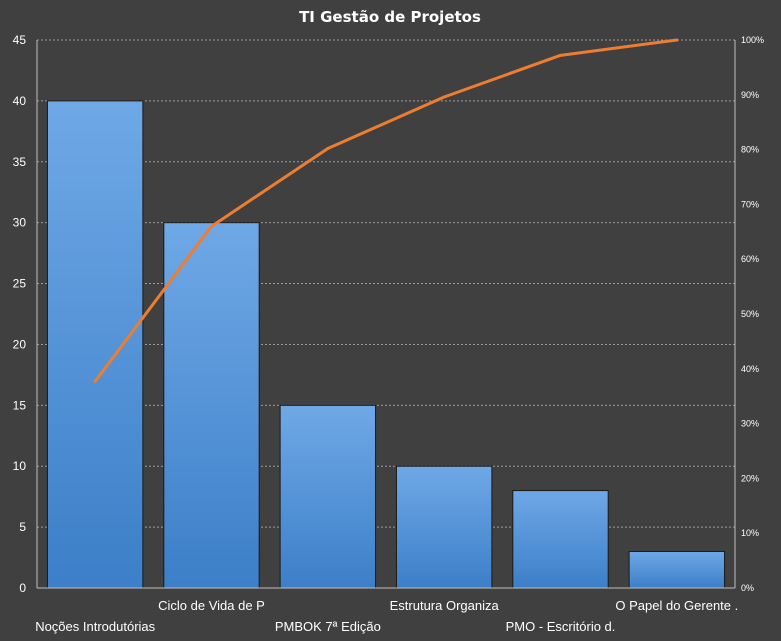 This screenshot has height=641, width=781. What do you see at coordinates (20, 40) in the screenshot?
I see `y-left-tick-label: 45` at bounding box center [20, 40].